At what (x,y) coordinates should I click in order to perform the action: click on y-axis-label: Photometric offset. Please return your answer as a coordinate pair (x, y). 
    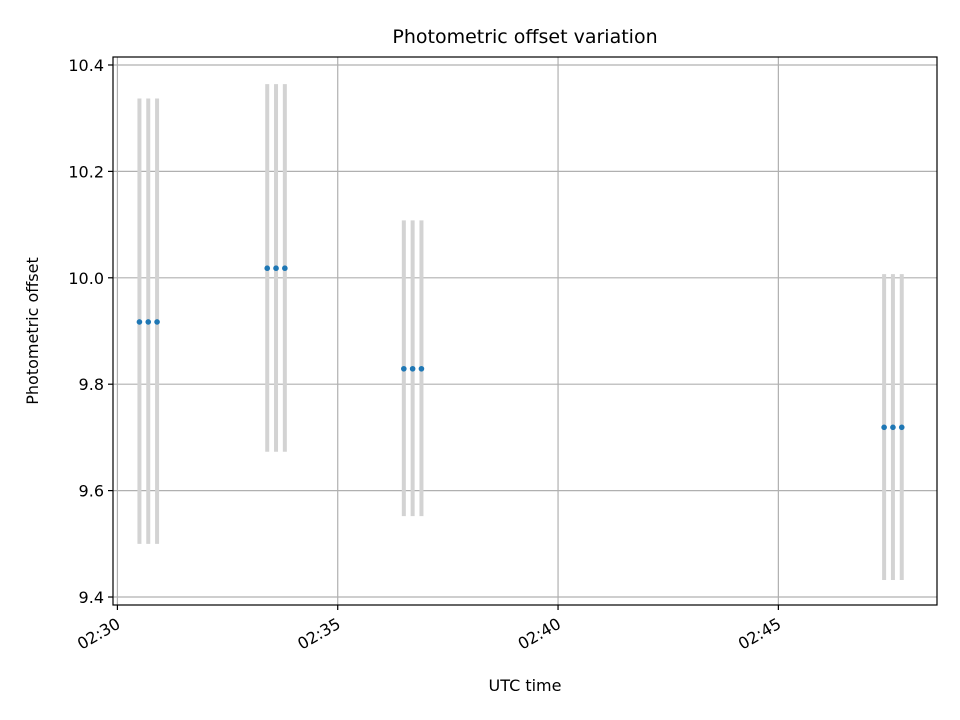
    Looking at the image, I should click on (32, 331).